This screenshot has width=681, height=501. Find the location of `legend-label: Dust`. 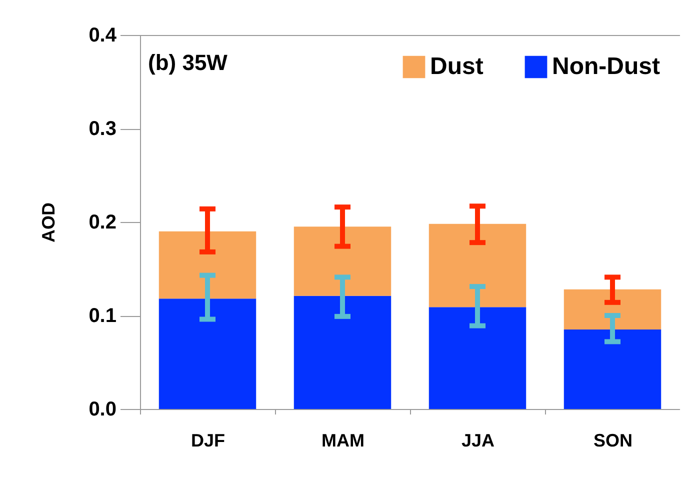

legend-label: Dust is located at coordinates (457, 66).